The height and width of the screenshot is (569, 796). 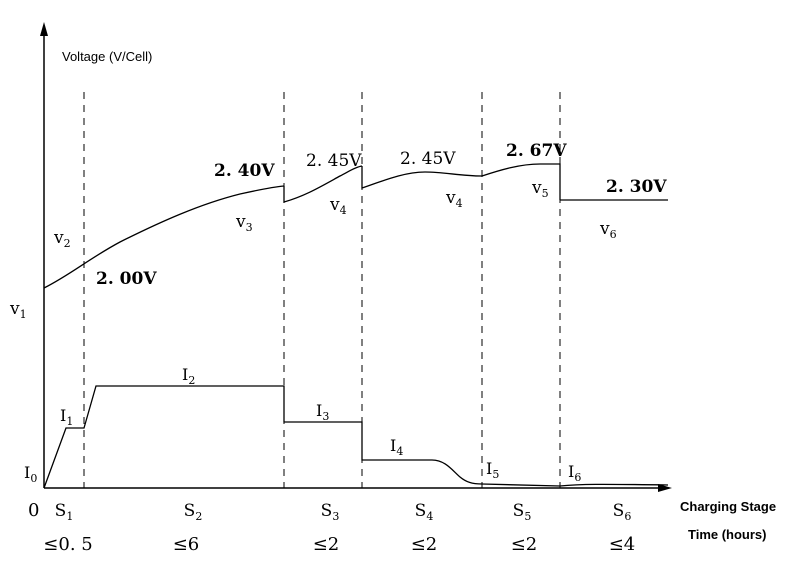 I want to click on x-axis-arrow, so click(x=665, y=488).